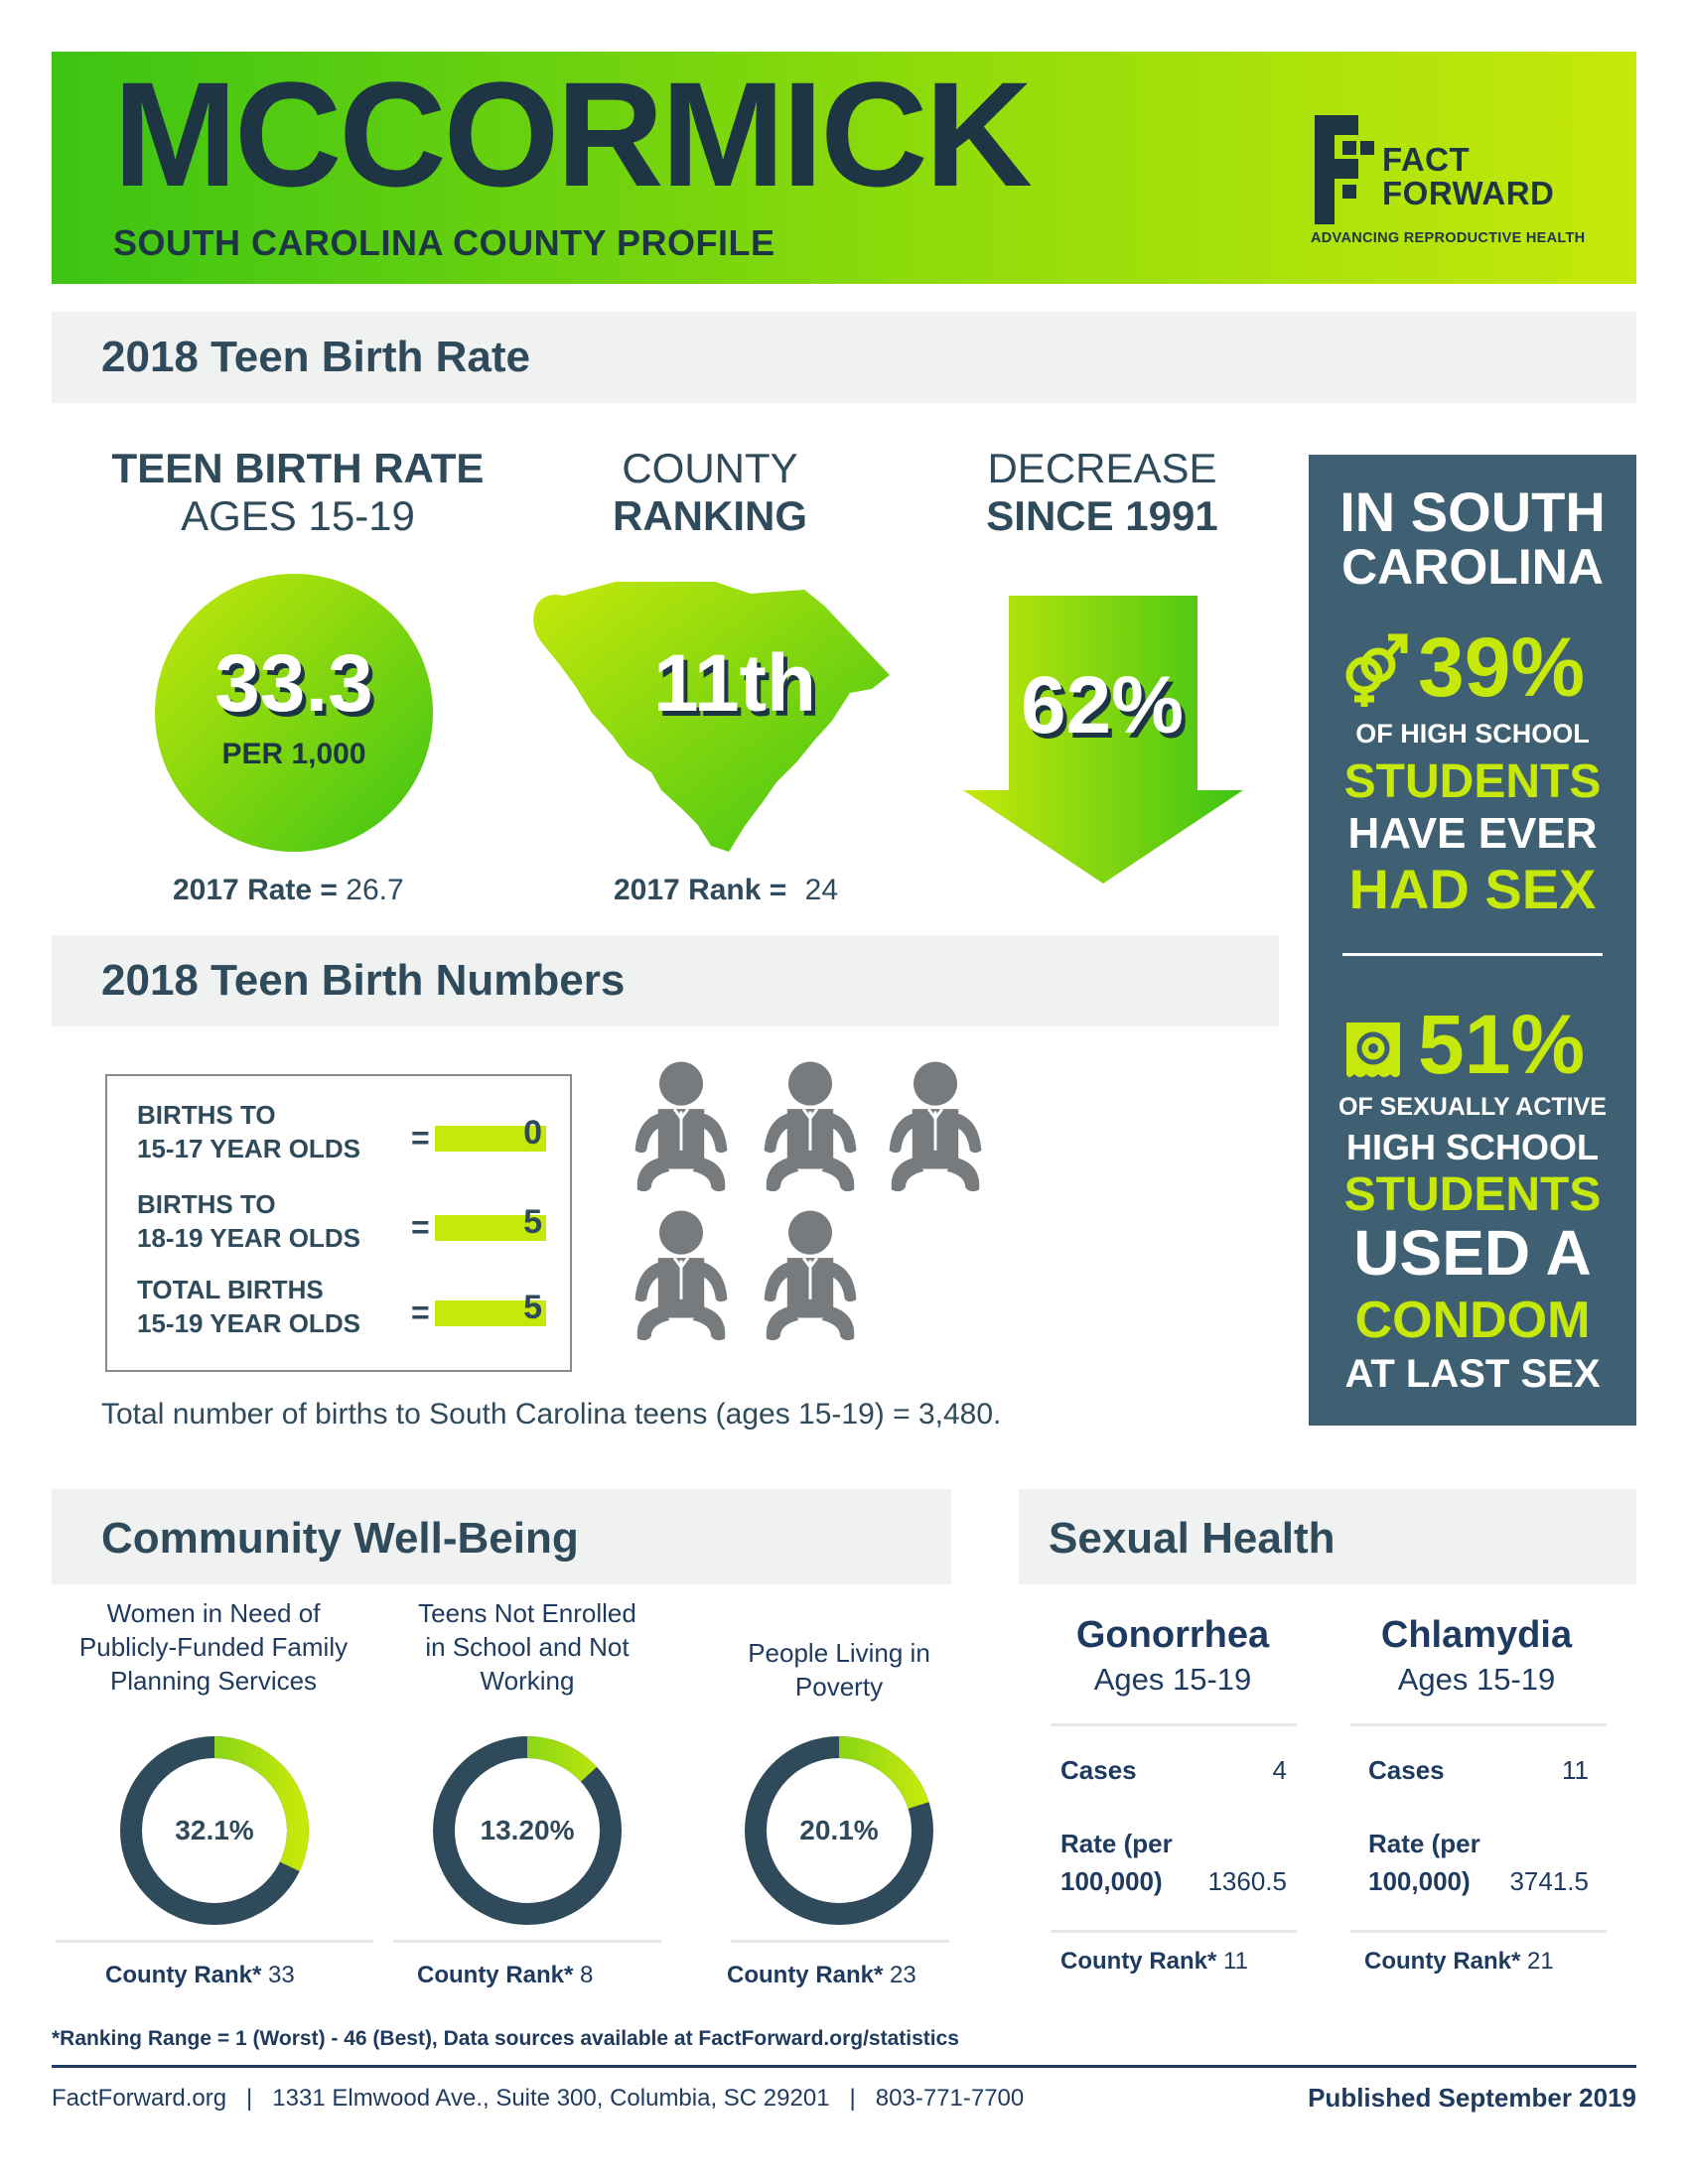 This screenshot has height=2184, width=1688. I want to click on decrease-heading-2: SINCE 1991, so click(1102, 515).